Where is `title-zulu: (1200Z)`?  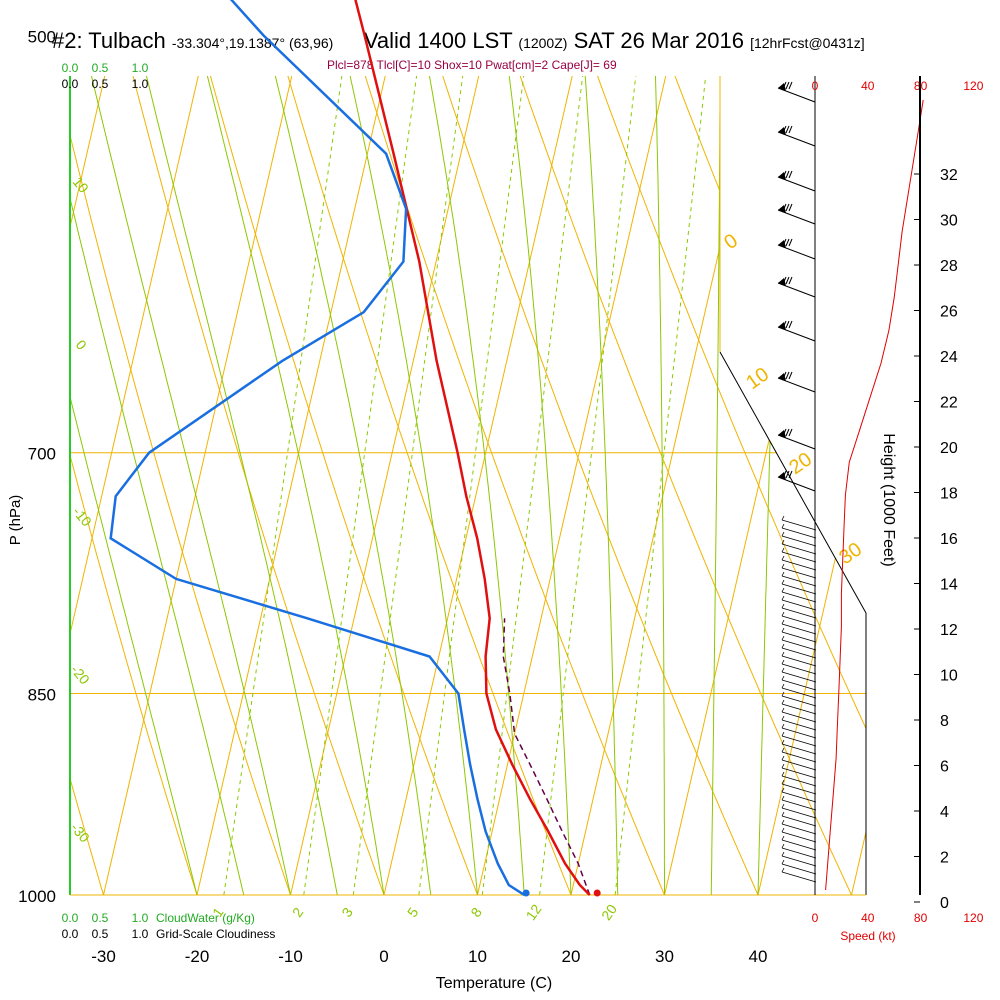
title-zulu: (1200Z) is located at coordinates (543, 43).